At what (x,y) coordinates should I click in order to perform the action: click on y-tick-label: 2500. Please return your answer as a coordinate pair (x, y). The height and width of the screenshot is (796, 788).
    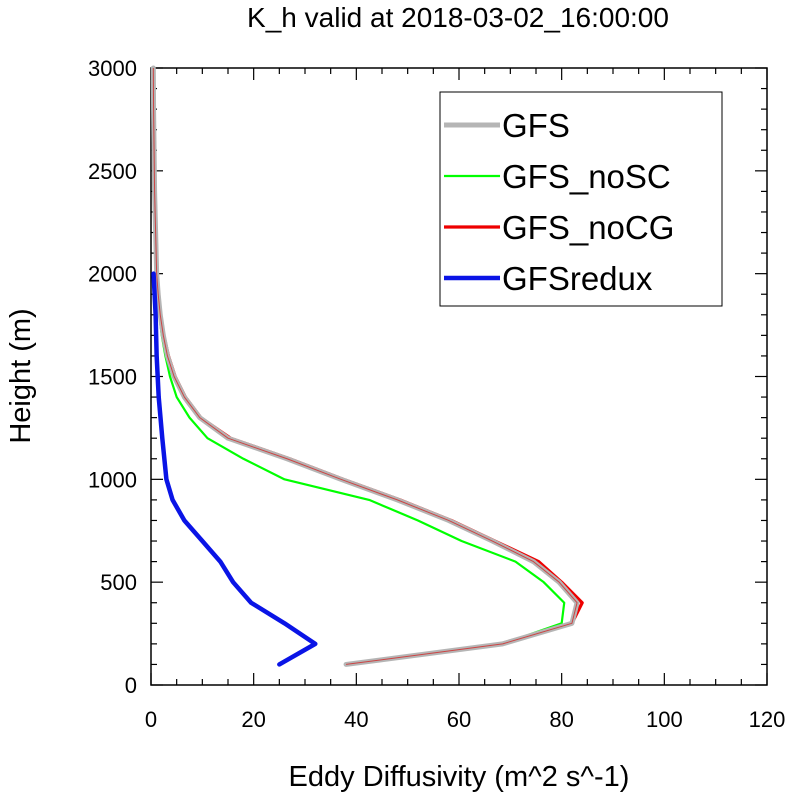
    Looking at the image, I should click on (112, 171).